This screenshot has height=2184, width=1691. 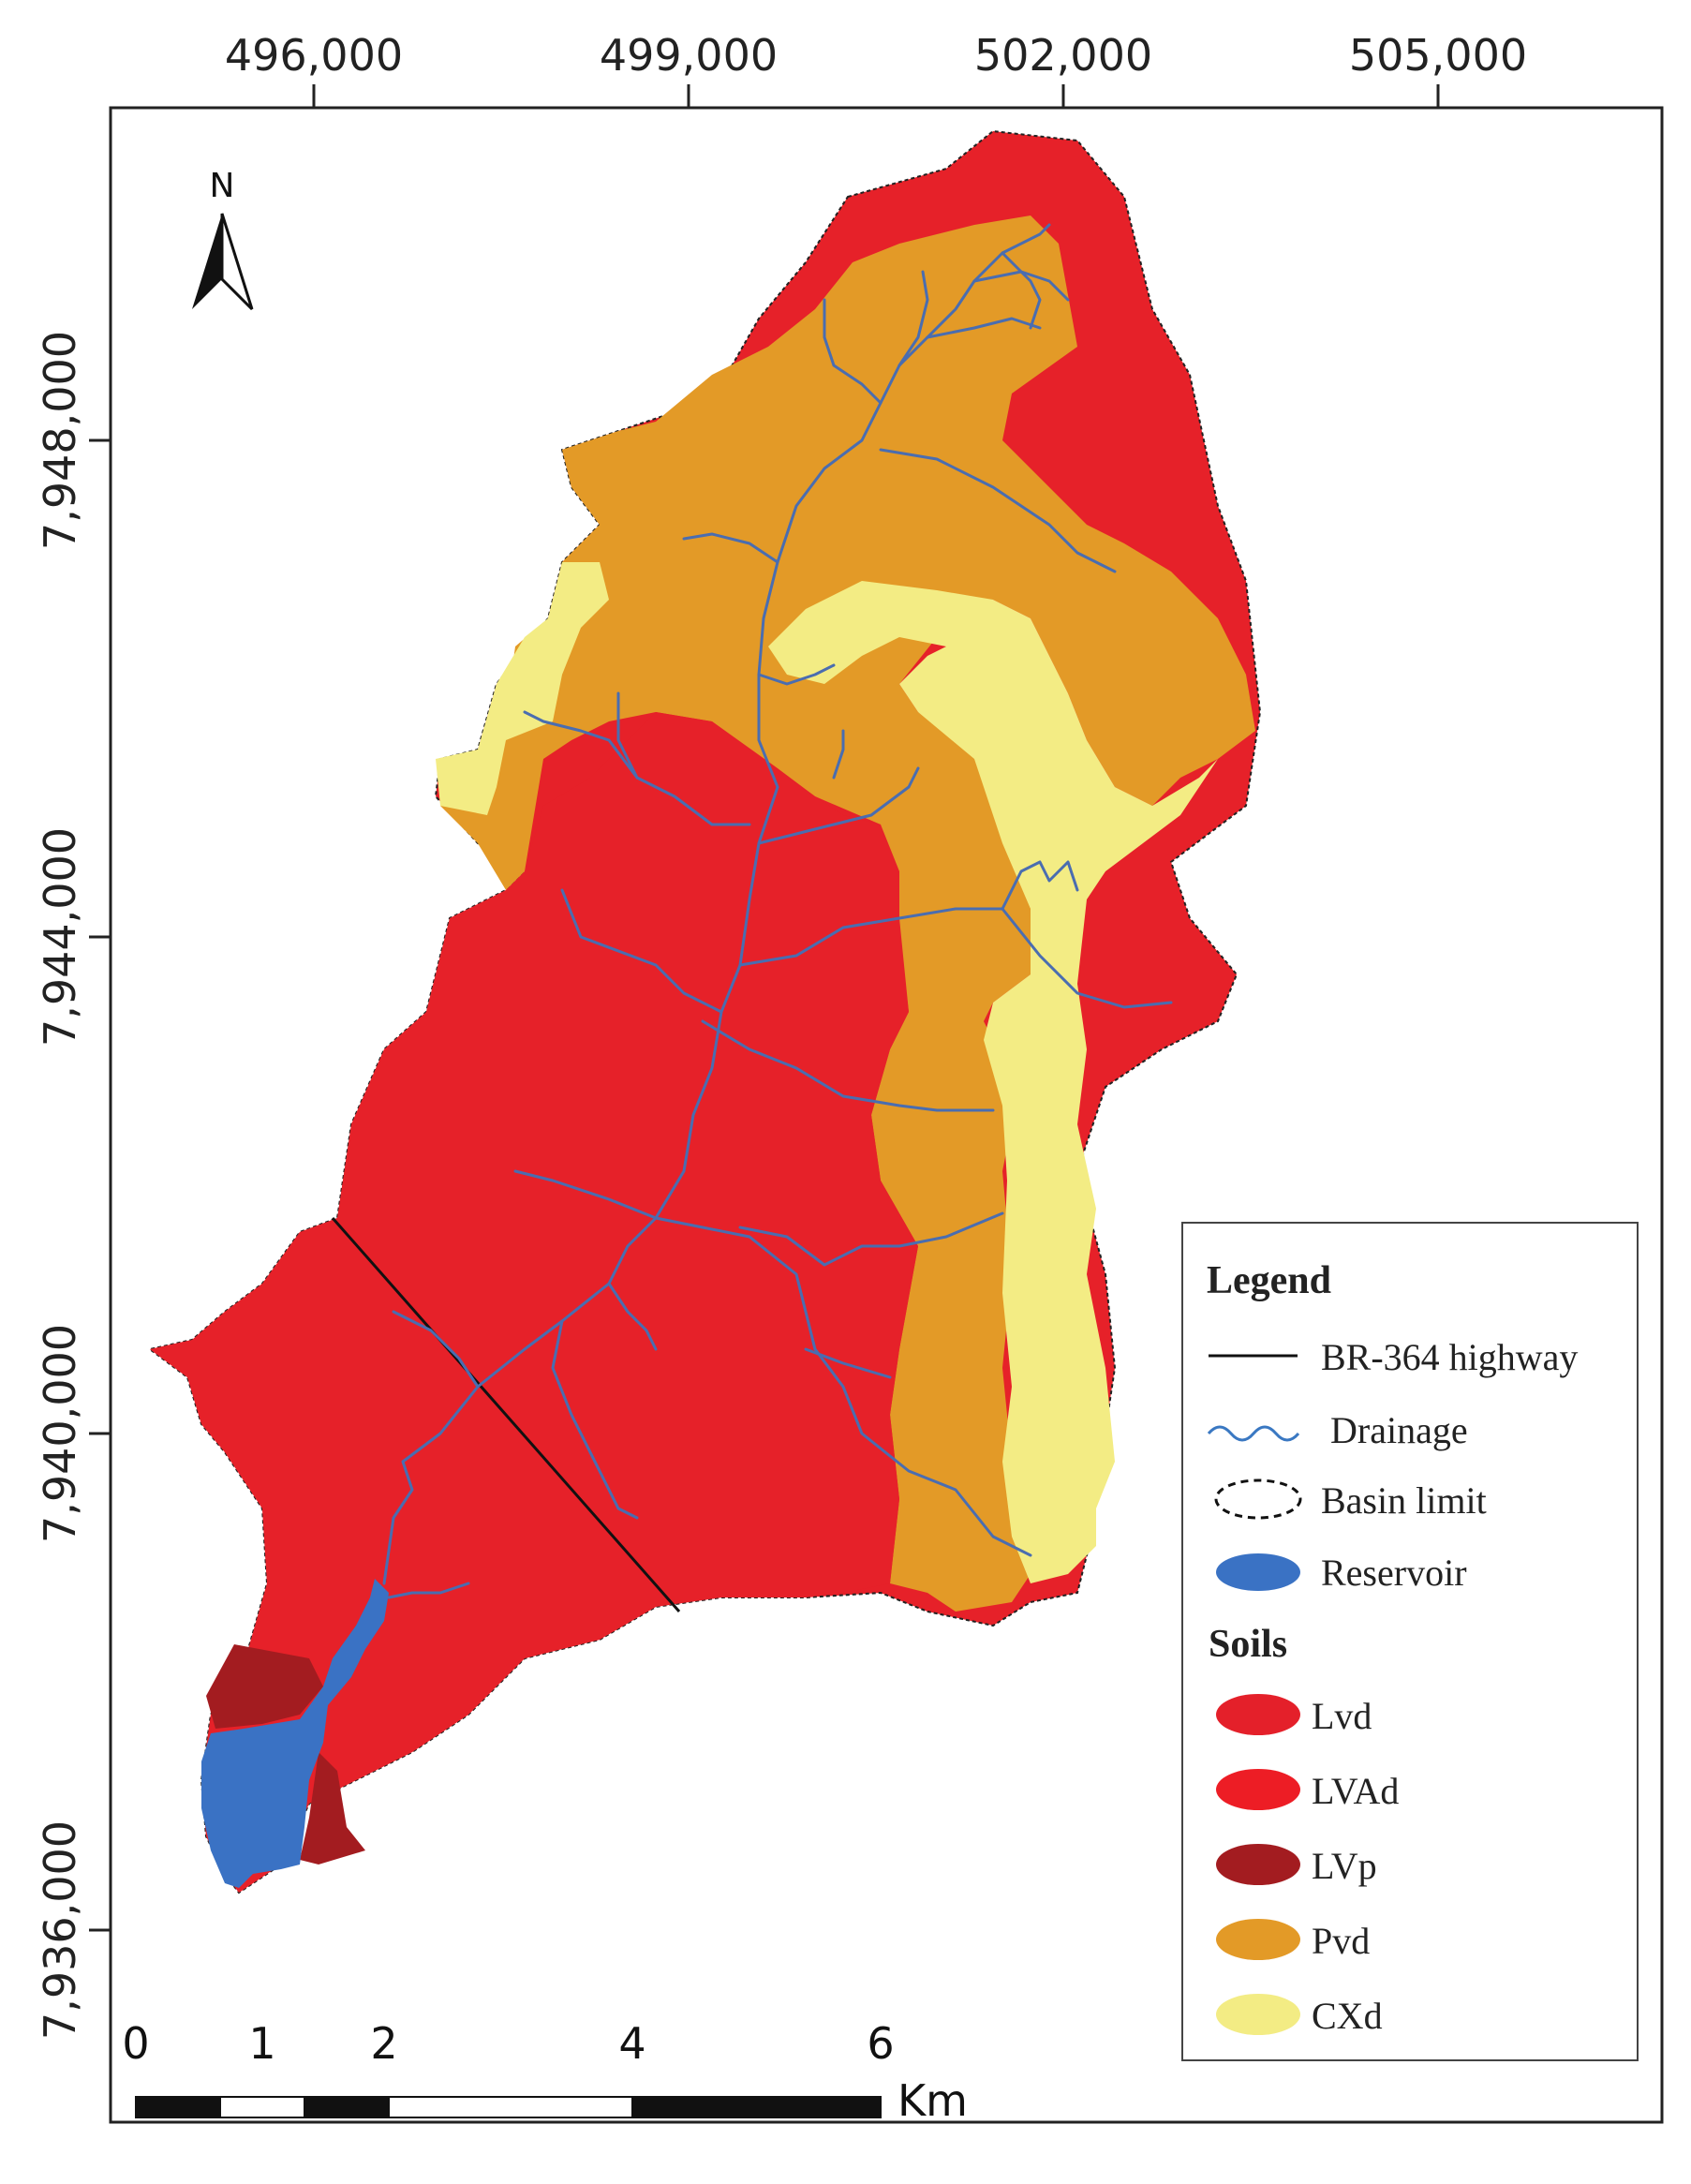 I want to click on legend-lvad-label: LVAd, so click(x=1355, y=1791).